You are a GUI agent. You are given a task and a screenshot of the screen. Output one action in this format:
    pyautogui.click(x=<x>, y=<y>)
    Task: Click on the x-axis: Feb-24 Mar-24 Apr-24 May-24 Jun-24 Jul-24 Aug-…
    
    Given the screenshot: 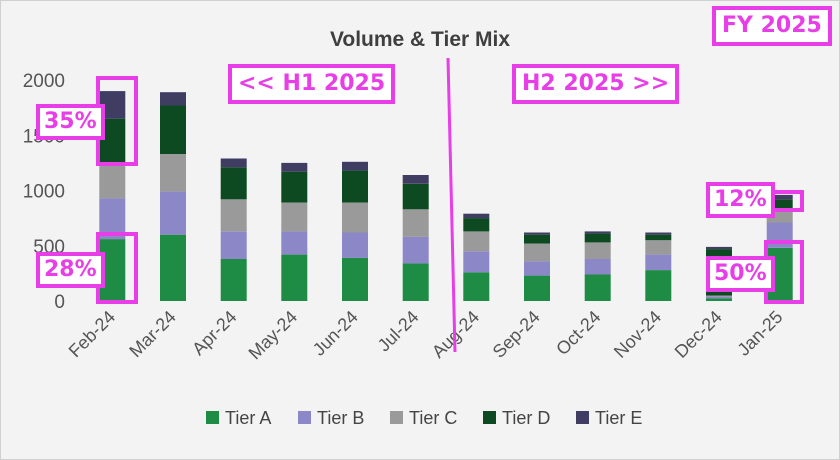 What is the action you would take?
    pyautogui.click(x=426, y=335)
    